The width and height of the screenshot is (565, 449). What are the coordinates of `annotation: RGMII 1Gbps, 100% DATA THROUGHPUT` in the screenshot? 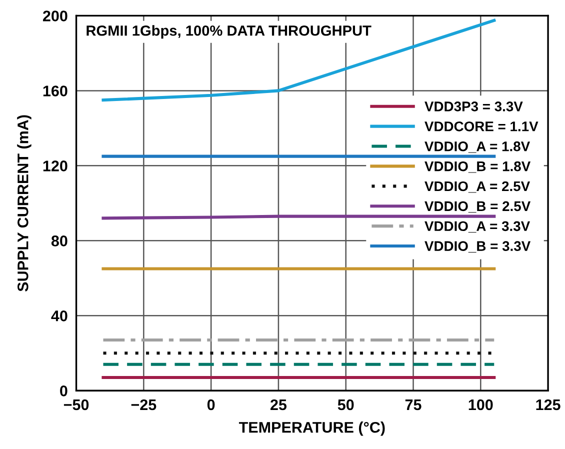 It's located at (229, 32).